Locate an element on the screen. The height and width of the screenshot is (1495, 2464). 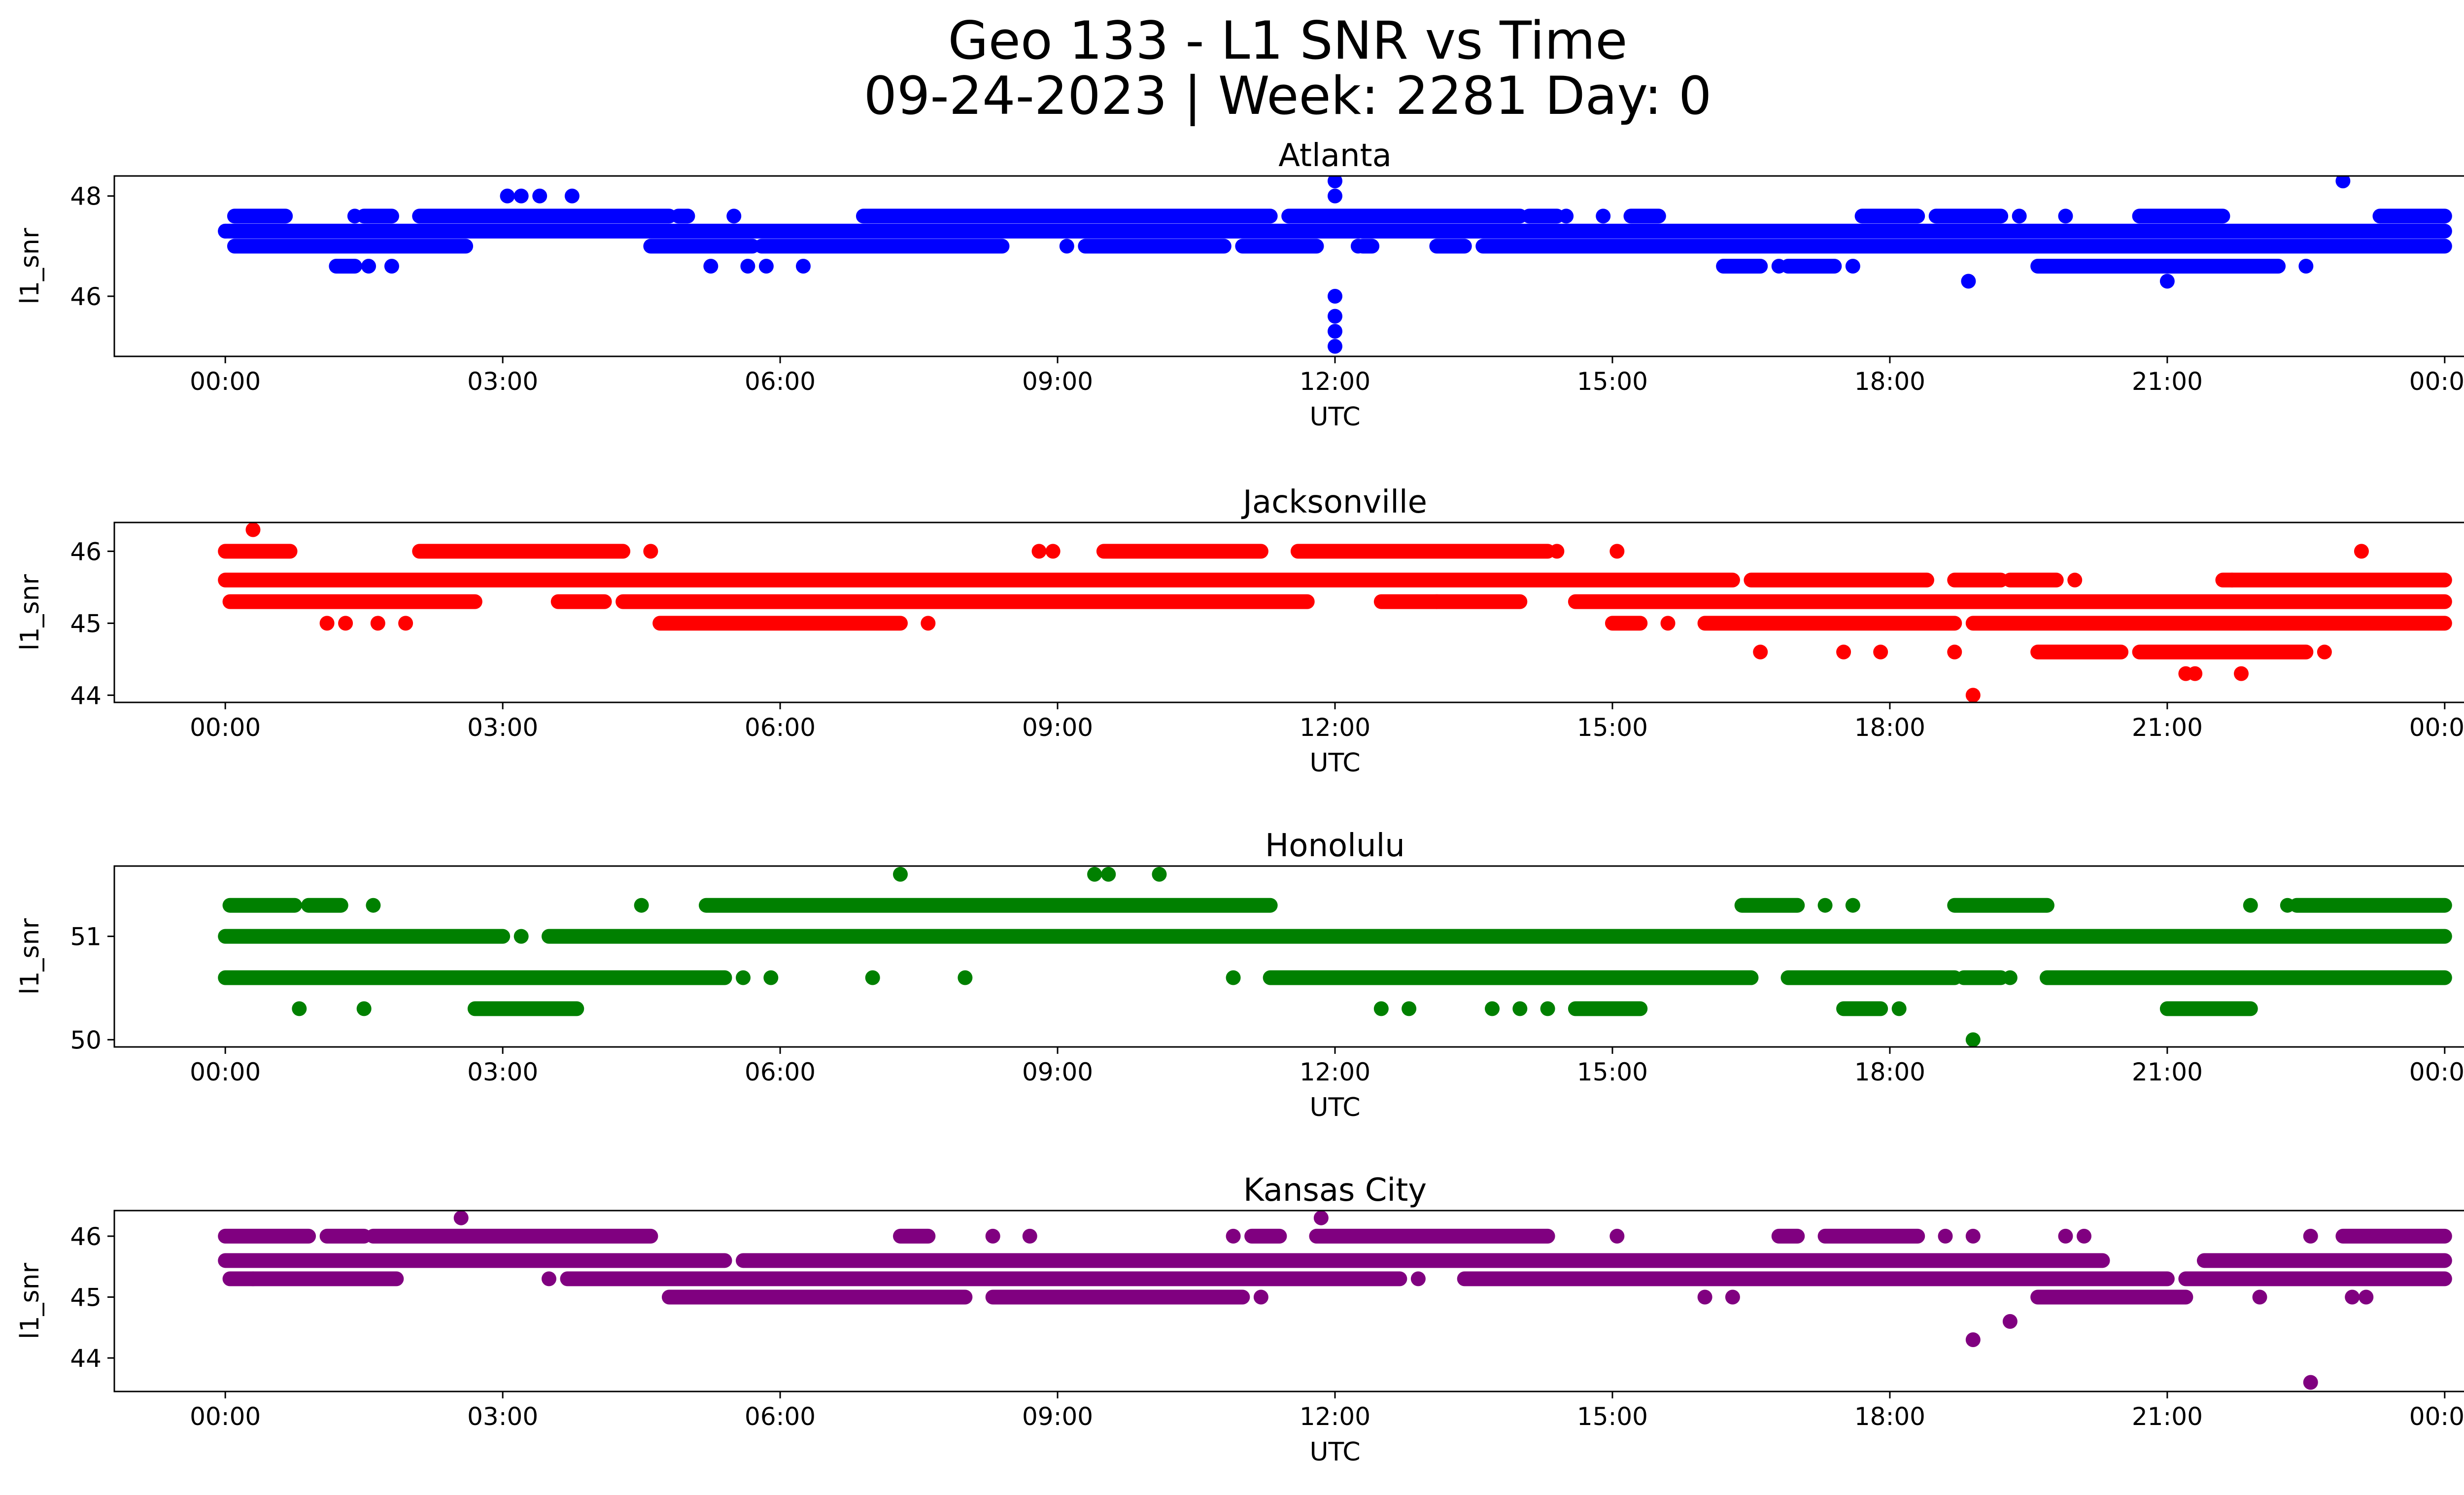
y-tick-label: 45 is located at coordinates (86, 623).